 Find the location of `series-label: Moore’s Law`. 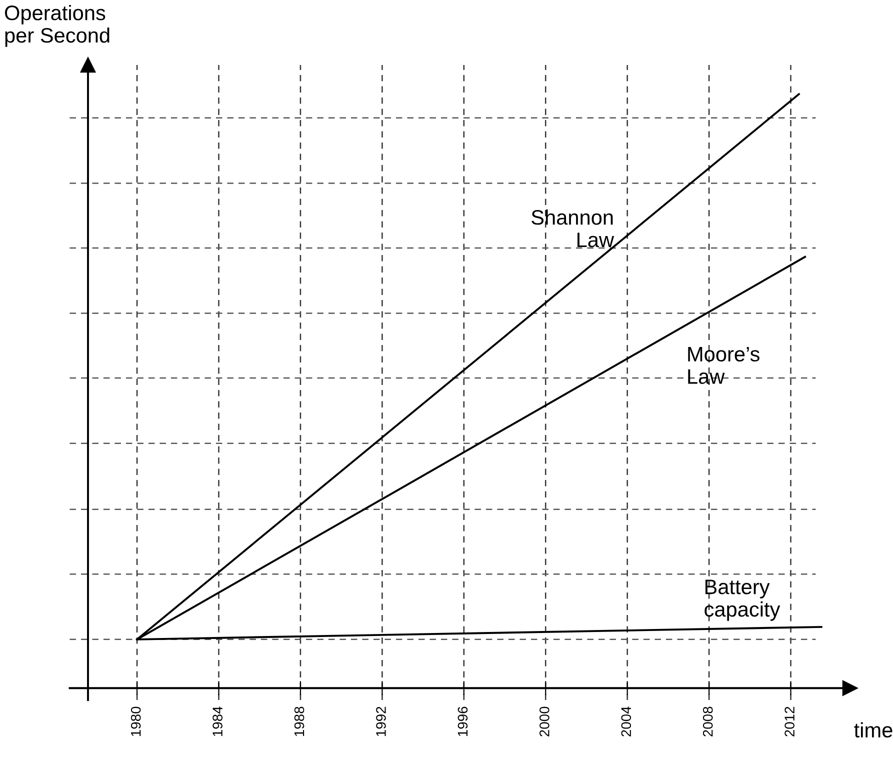

series-label: Moore’s Law is located at coordinates (724, 365).